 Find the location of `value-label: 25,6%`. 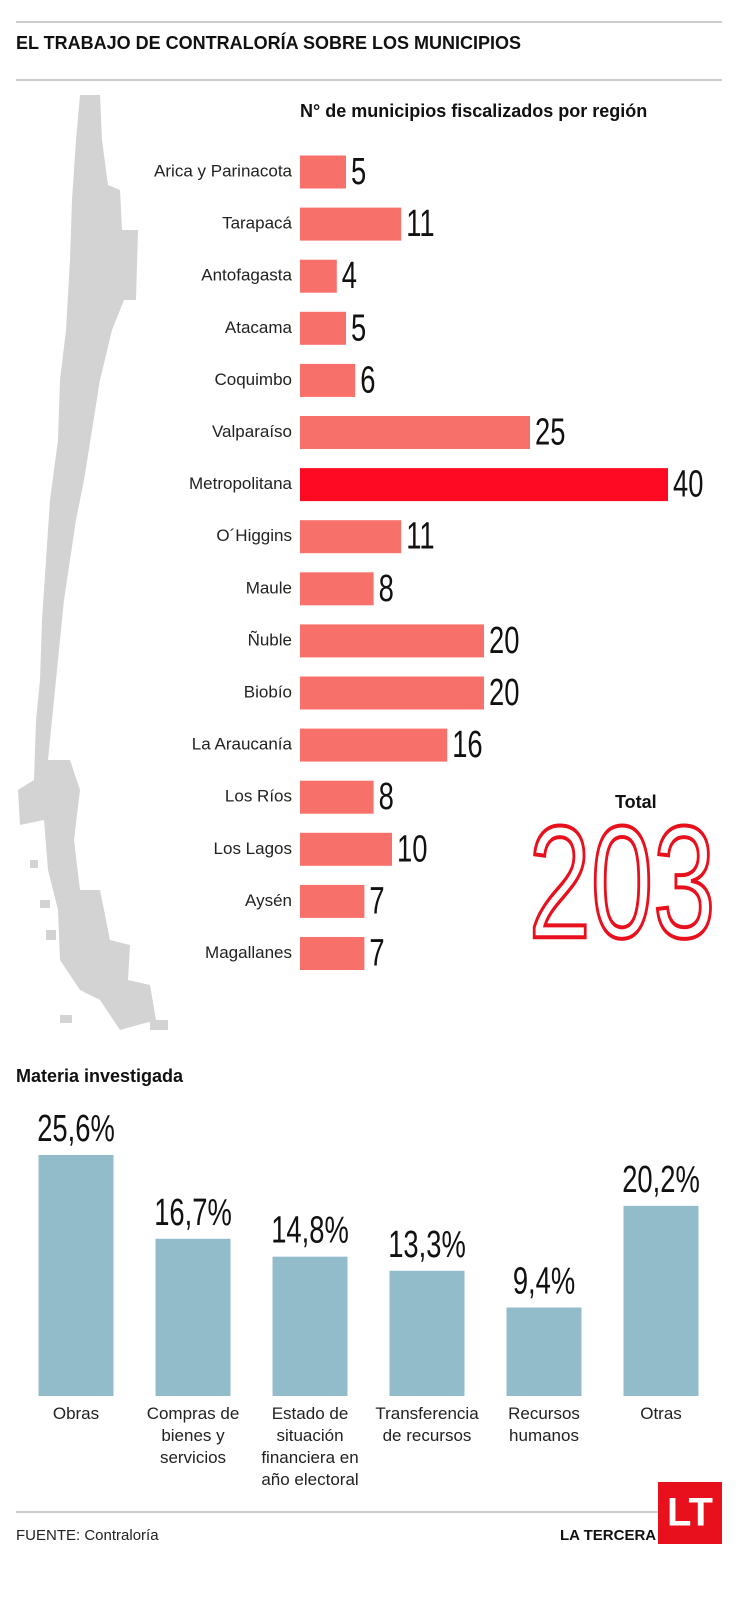

value-label: 25,6% is located at coordinates (76, 1129).